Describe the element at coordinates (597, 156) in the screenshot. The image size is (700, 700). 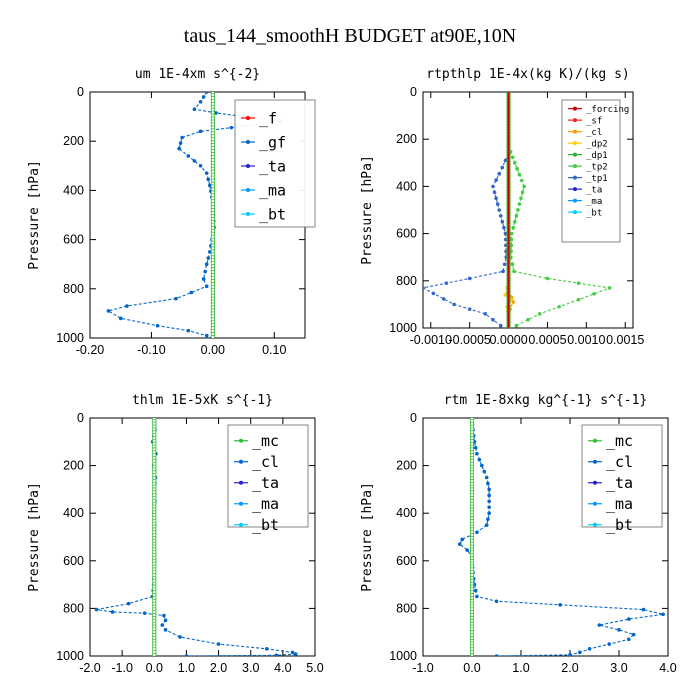
I see `legend-label-dp1: _dp1` at that location.